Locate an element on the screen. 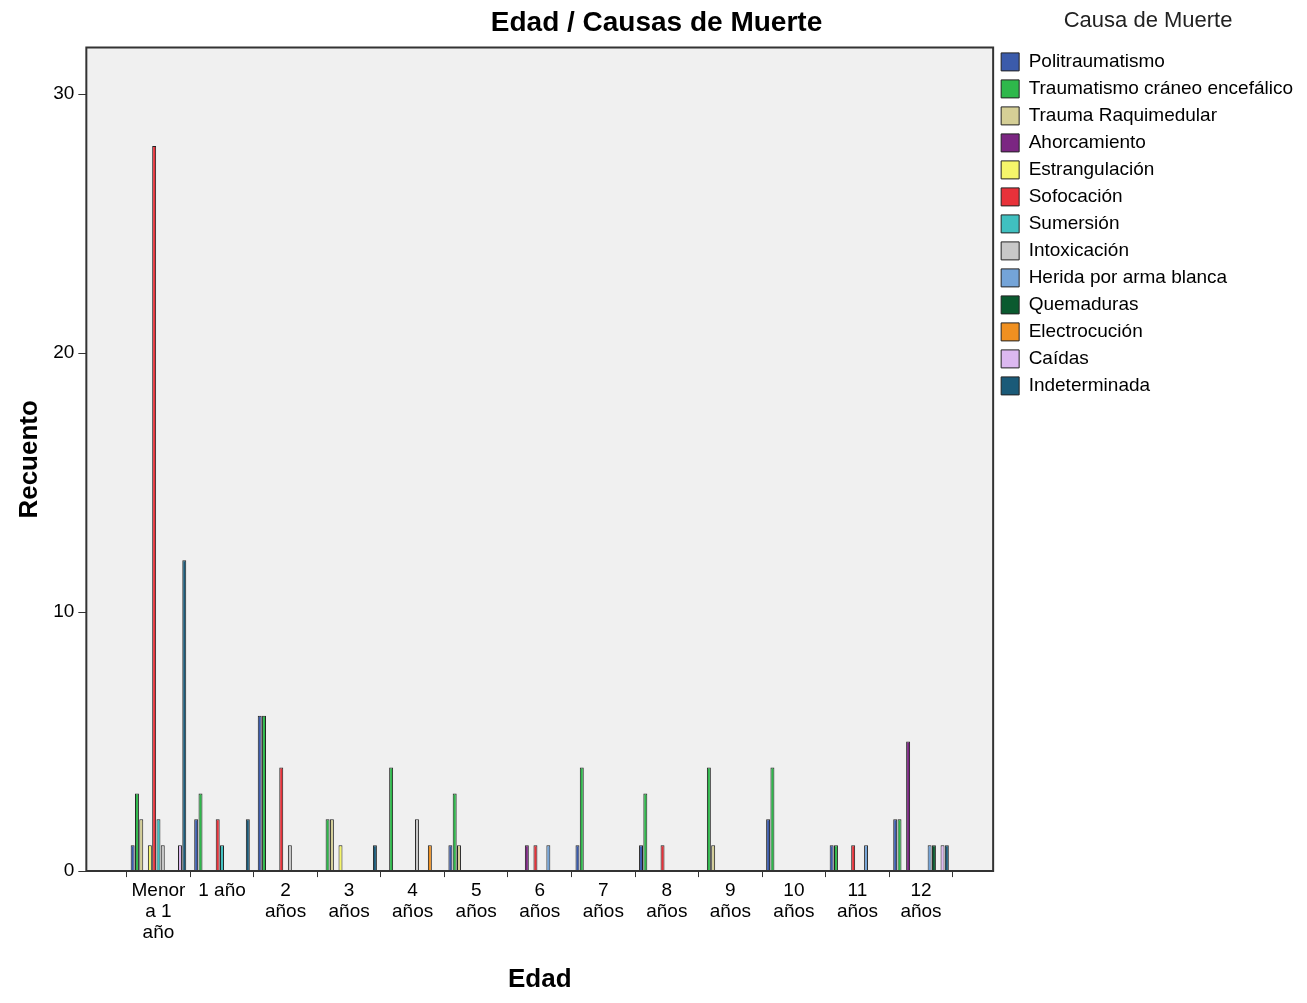 Image resolution: width=1307 pixels, height=1003 pixels. legend-label: Quemaduras is located at coordinates (1083, 304).